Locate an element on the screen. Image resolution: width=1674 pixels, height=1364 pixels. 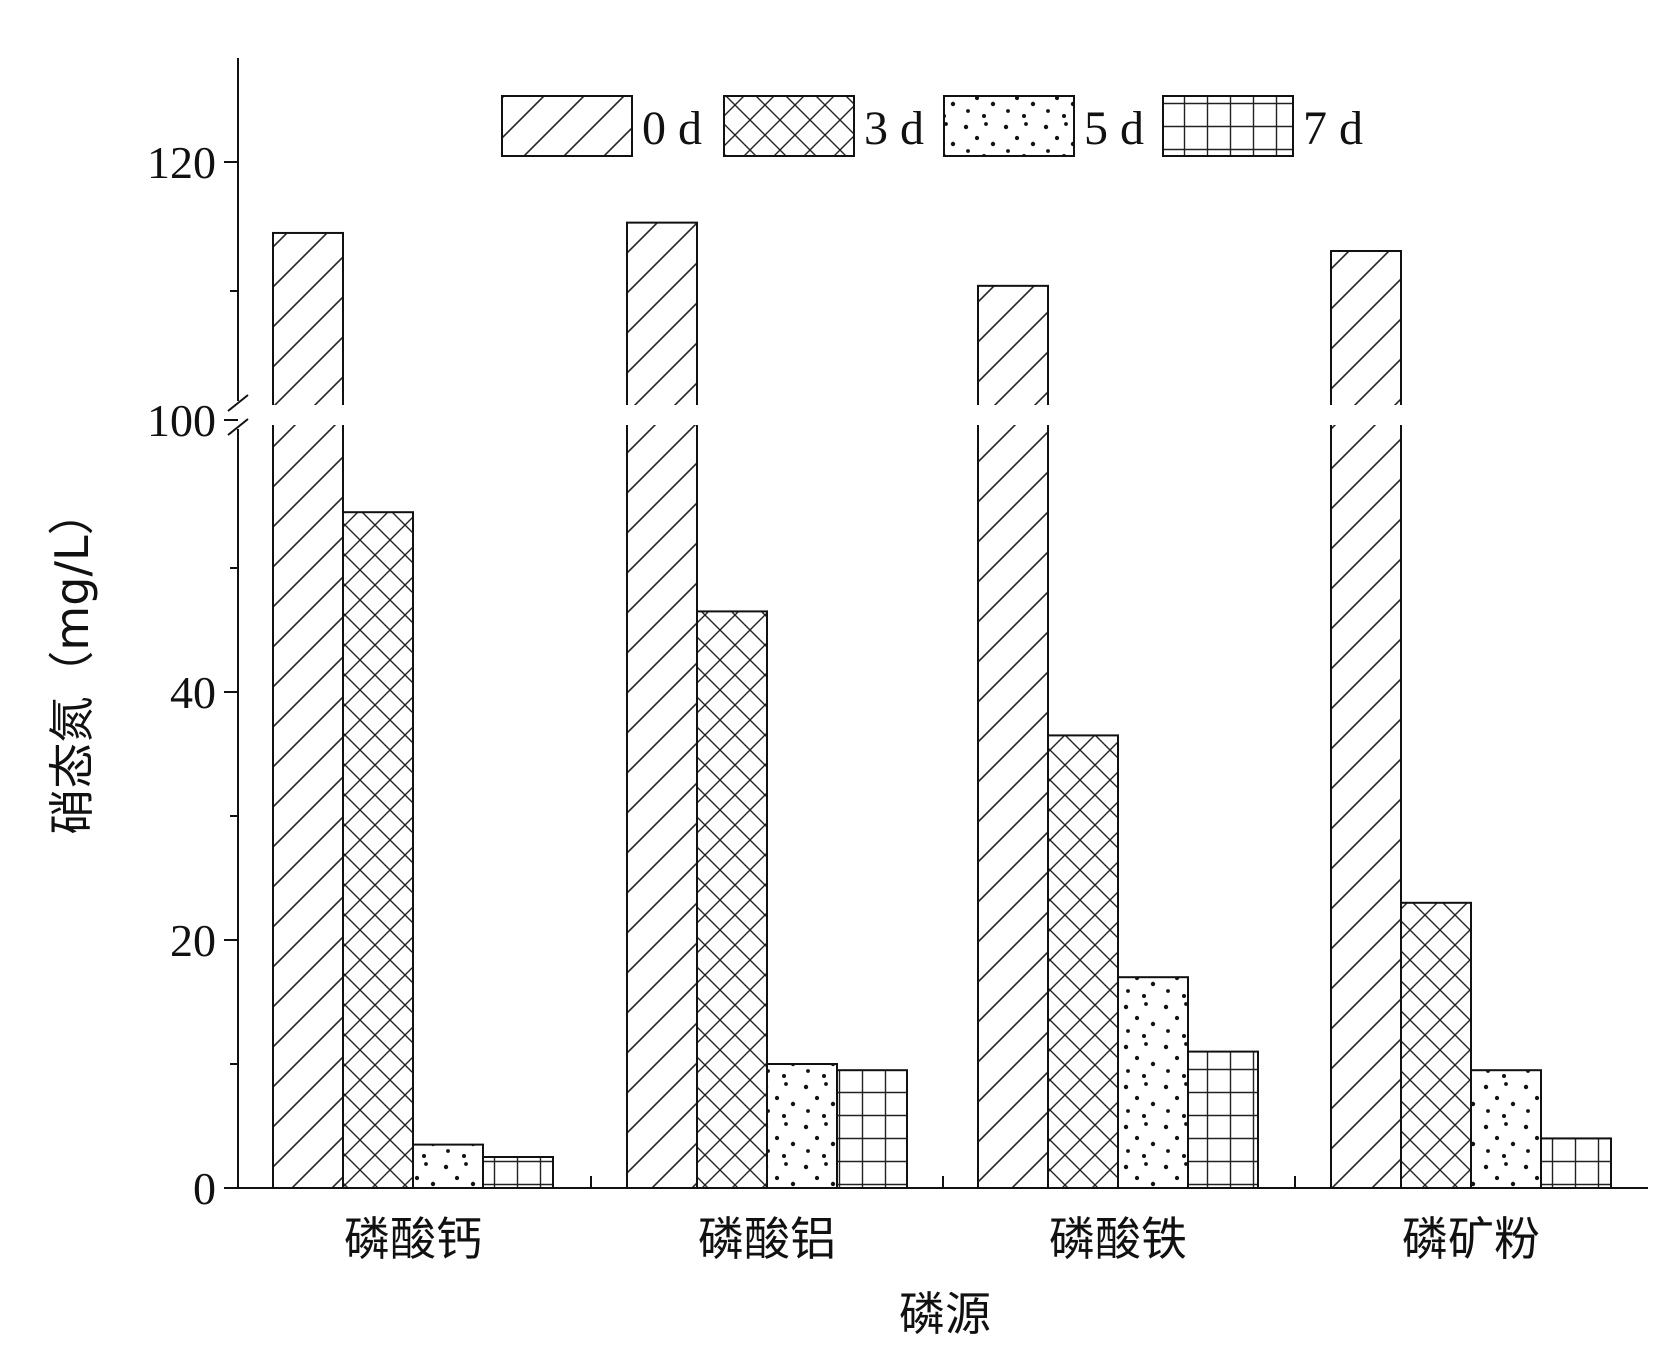
bar-磷酸钙-7d is located at coordinates (518, 1172).